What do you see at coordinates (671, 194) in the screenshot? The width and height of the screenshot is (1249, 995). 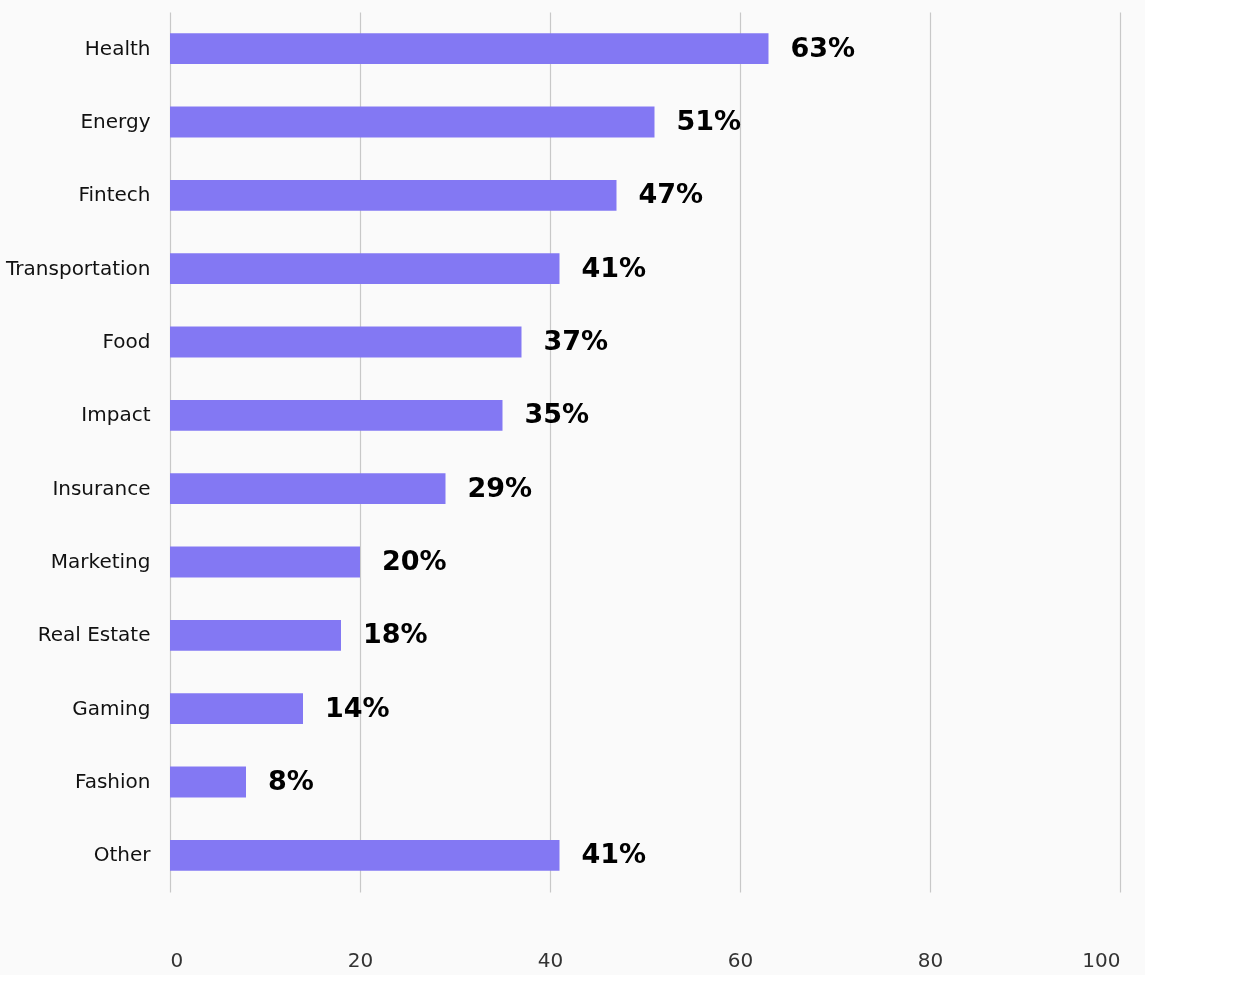 I see `data-label: 47%` at bounding box center [671, 194].